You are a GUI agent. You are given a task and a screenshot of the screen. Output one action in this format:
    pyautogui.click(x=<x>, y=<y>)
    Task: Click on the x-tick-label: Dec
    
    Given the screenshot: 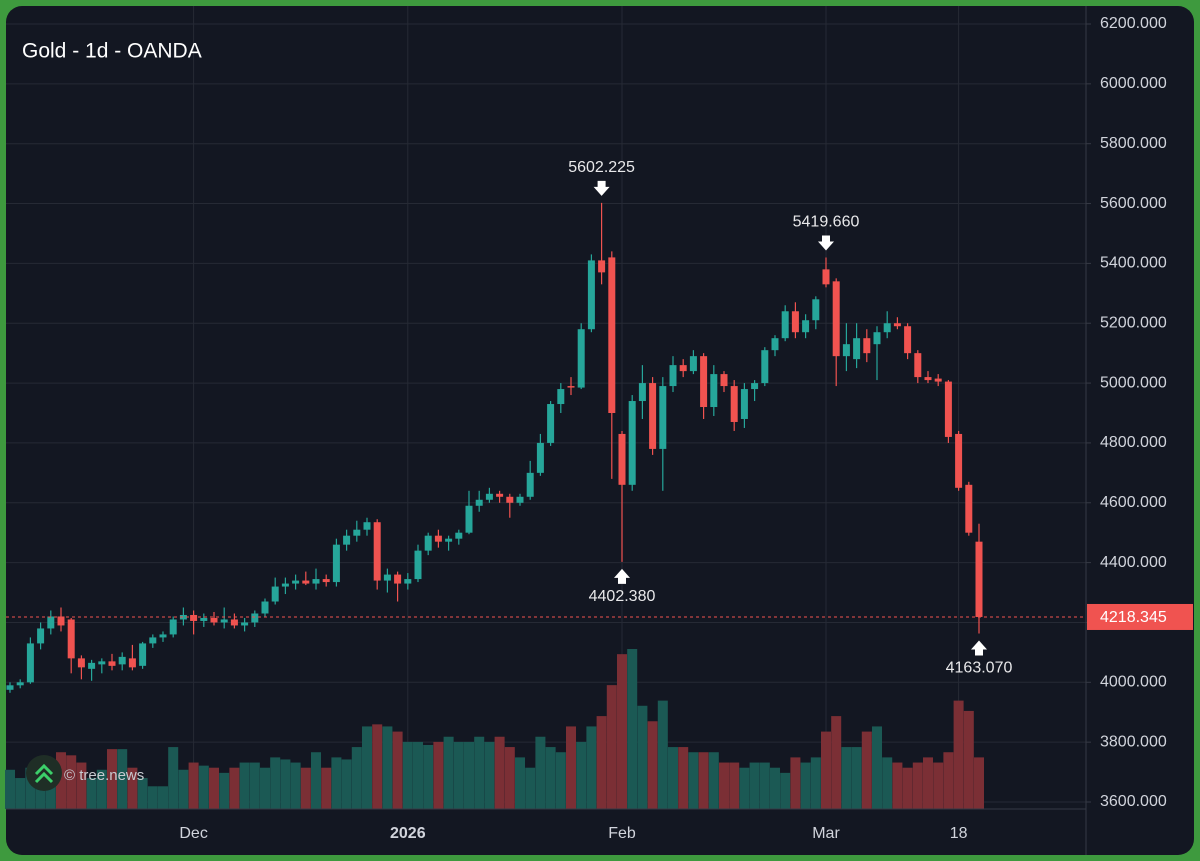 What is the action you would take?
    pyautogui.click(x=193, y=833)
    